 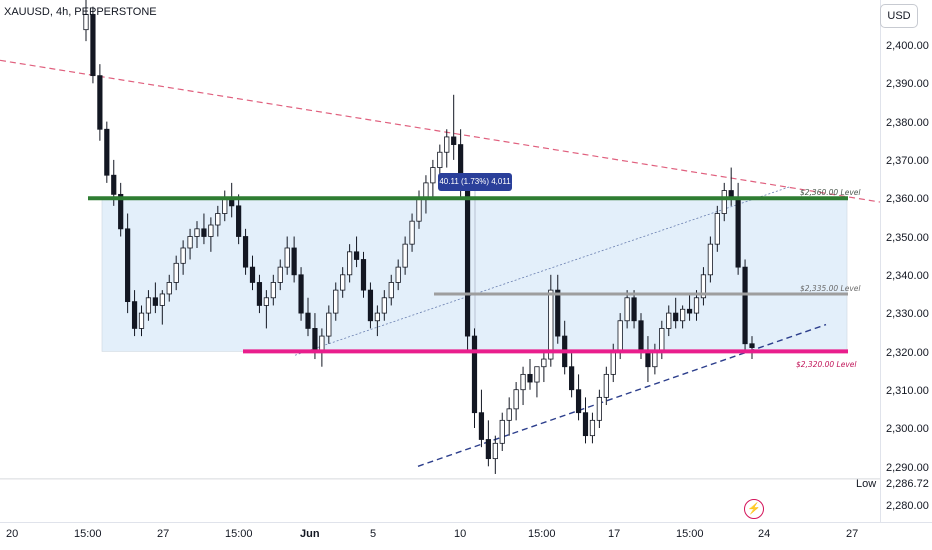 What do you see at coordinates (754, 509) in the screenshot?
I see `lightning-icon: ⚡` at bounding box center [754, 509].